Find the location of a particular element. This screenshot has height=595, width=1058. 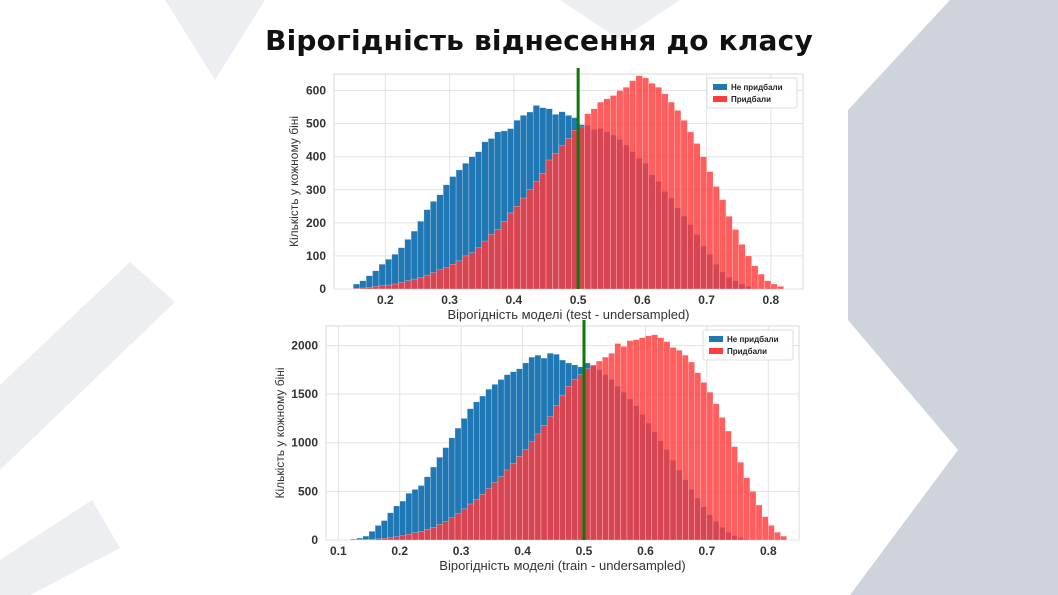

decor-shape-top-left is located at coordinates (215, 40).